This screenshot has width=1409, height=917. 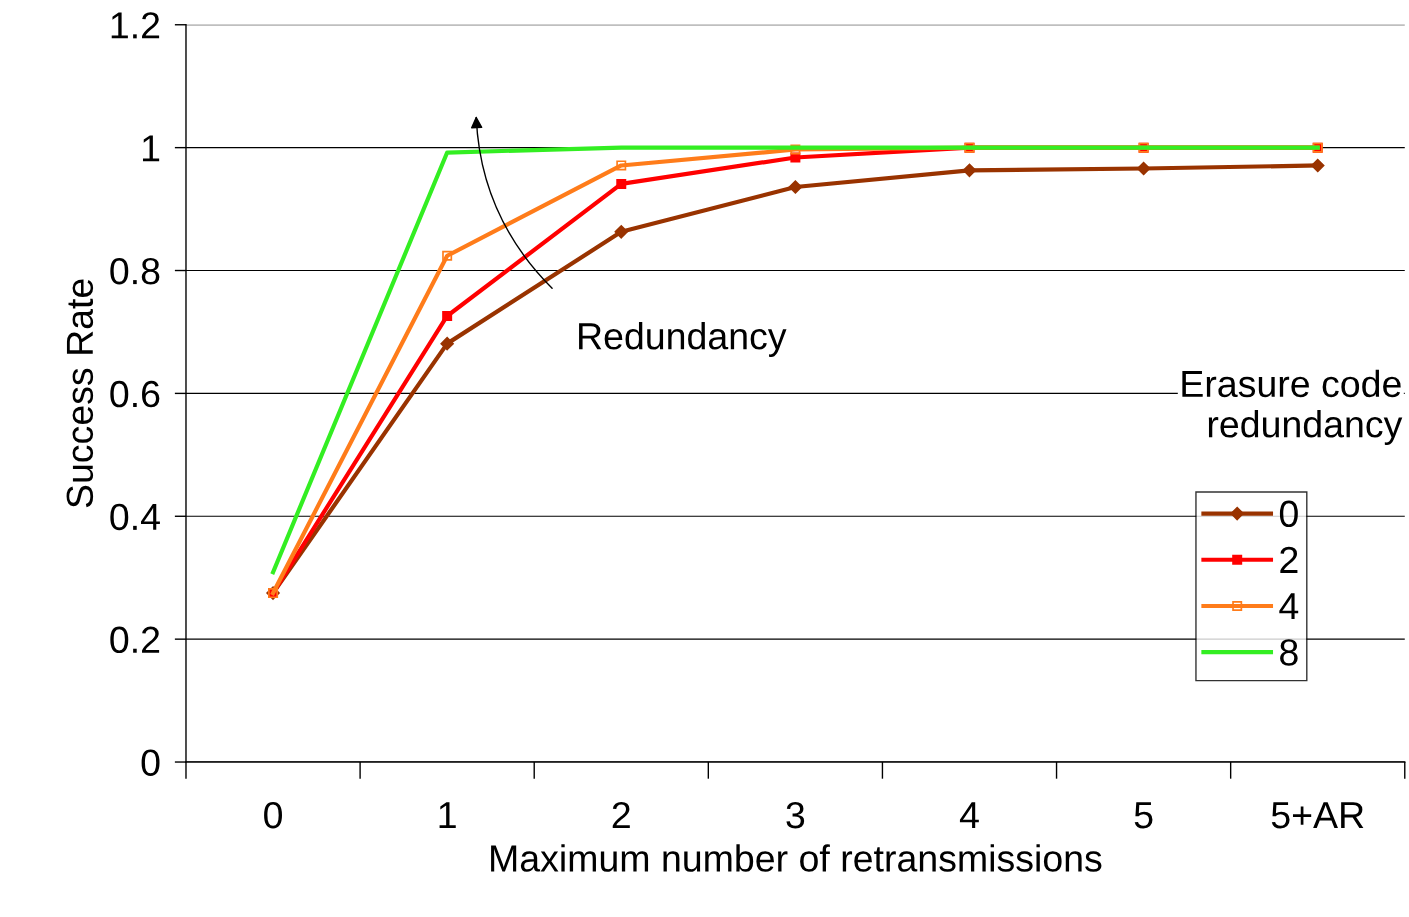 What do you see at coordinates (1289, 559) in the screenshot?
I see `legend-label: 2` at bounding box center [1289, 559].